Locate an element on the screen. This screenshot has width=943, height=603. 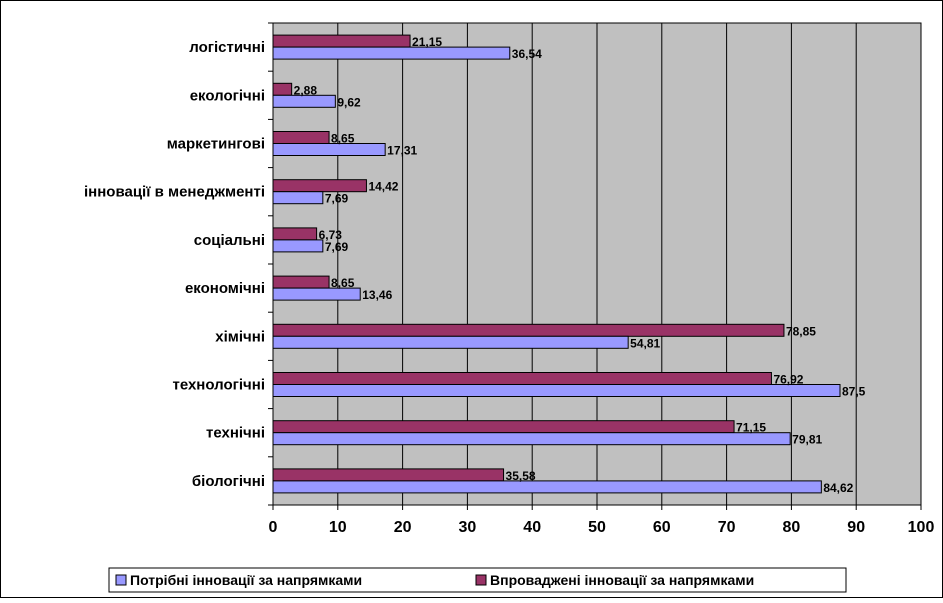
x-tick-label: 30 is located at coordinates (468, 527).